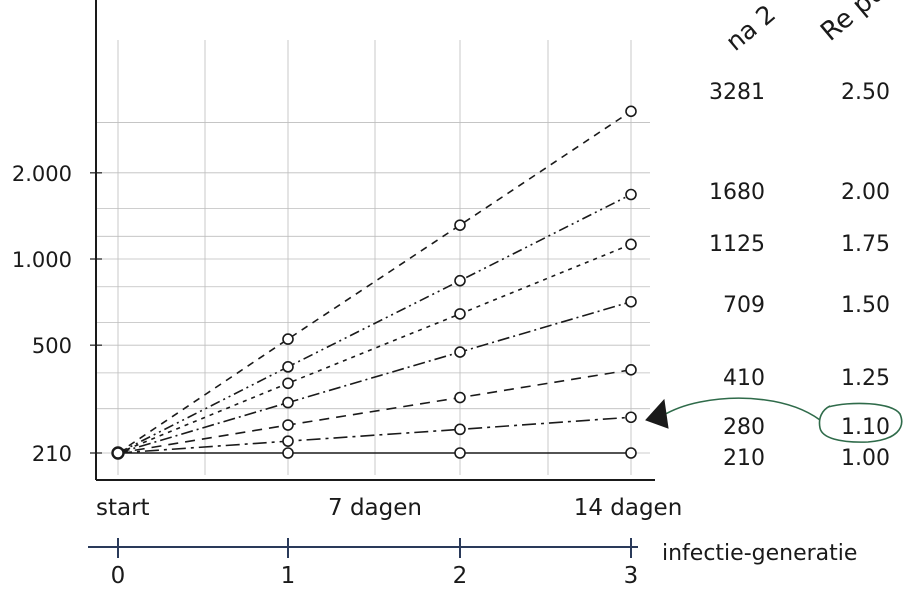 The width and height of the screenshot is (906, 589). I want to click on table-count-value: 3281, so click(737, 92).